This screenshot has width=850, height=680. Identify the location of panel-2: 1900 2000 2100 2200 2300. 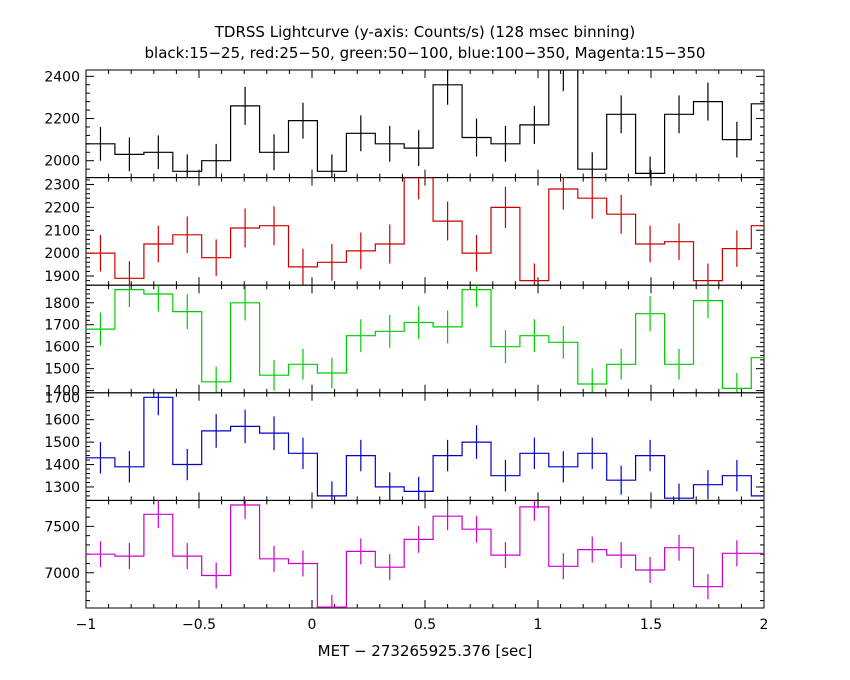
(404, 231).